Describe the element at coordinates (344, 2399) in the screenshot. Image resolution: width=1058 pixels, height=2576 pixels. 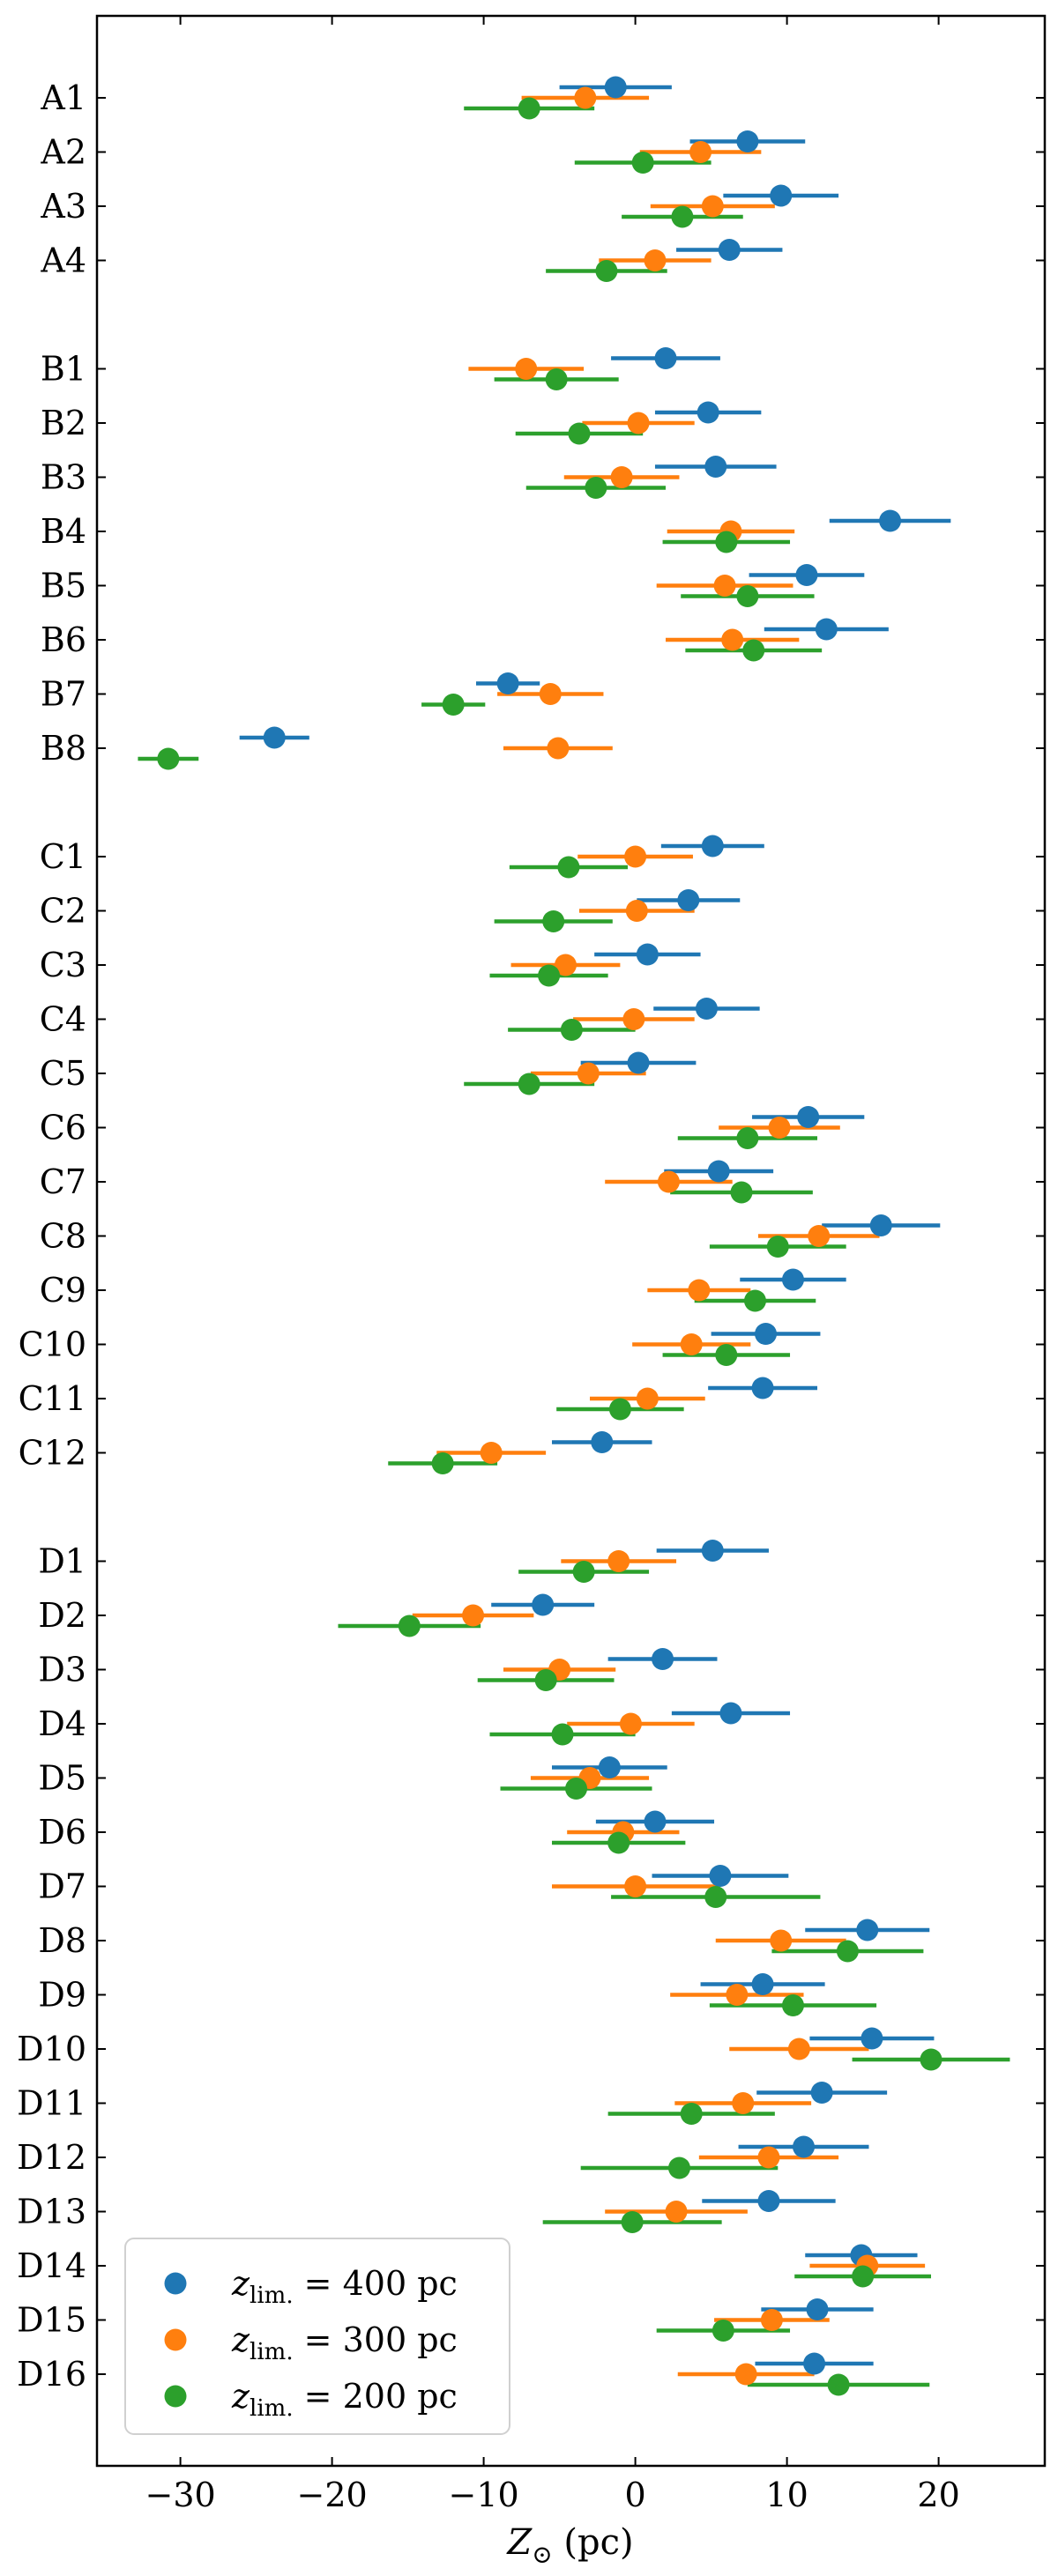
I see `legend-entry: zlim. = 200 pc` at that location.